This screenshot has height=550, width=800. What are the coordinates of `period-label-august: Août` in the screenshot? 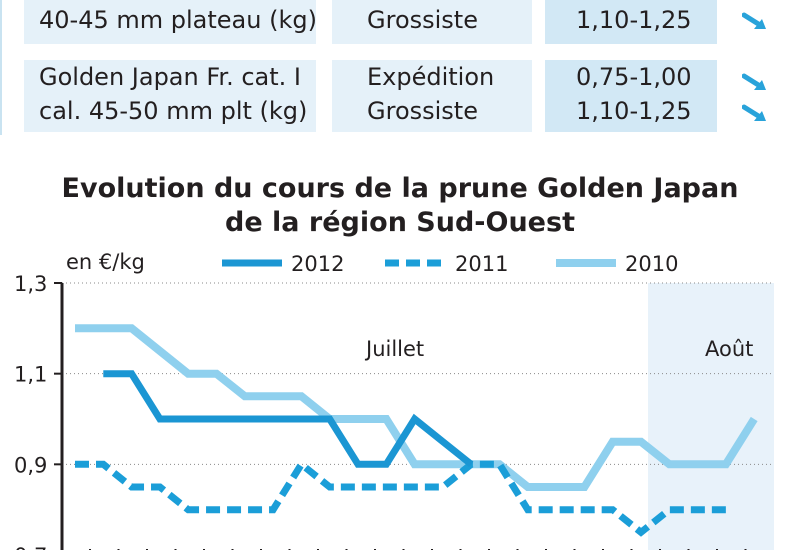 It's located at (729, 349).